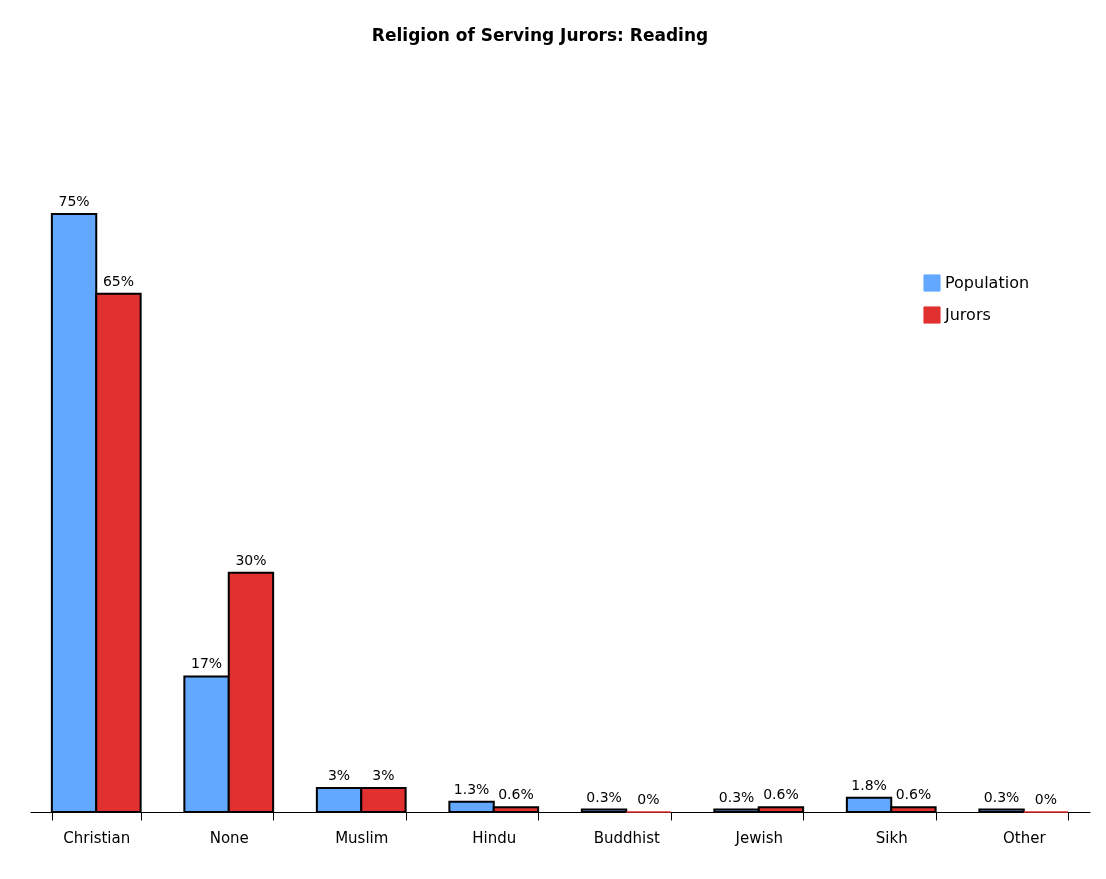  What do you see at coordinates (891, 837) in the screenshot?
I see `x-tick-label: Sikh` at bounding box center [891, 837].